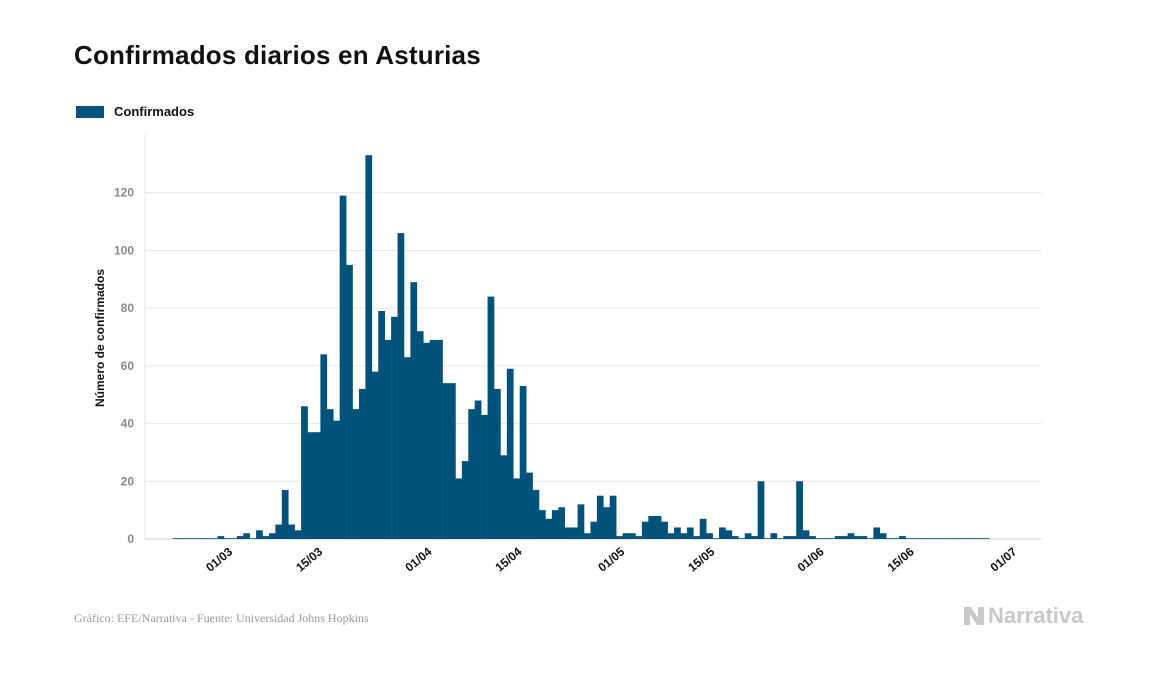 The height and width of the screenshot is (674, 1157). I want to click on y-tick-label: 0, so click(130, 539).